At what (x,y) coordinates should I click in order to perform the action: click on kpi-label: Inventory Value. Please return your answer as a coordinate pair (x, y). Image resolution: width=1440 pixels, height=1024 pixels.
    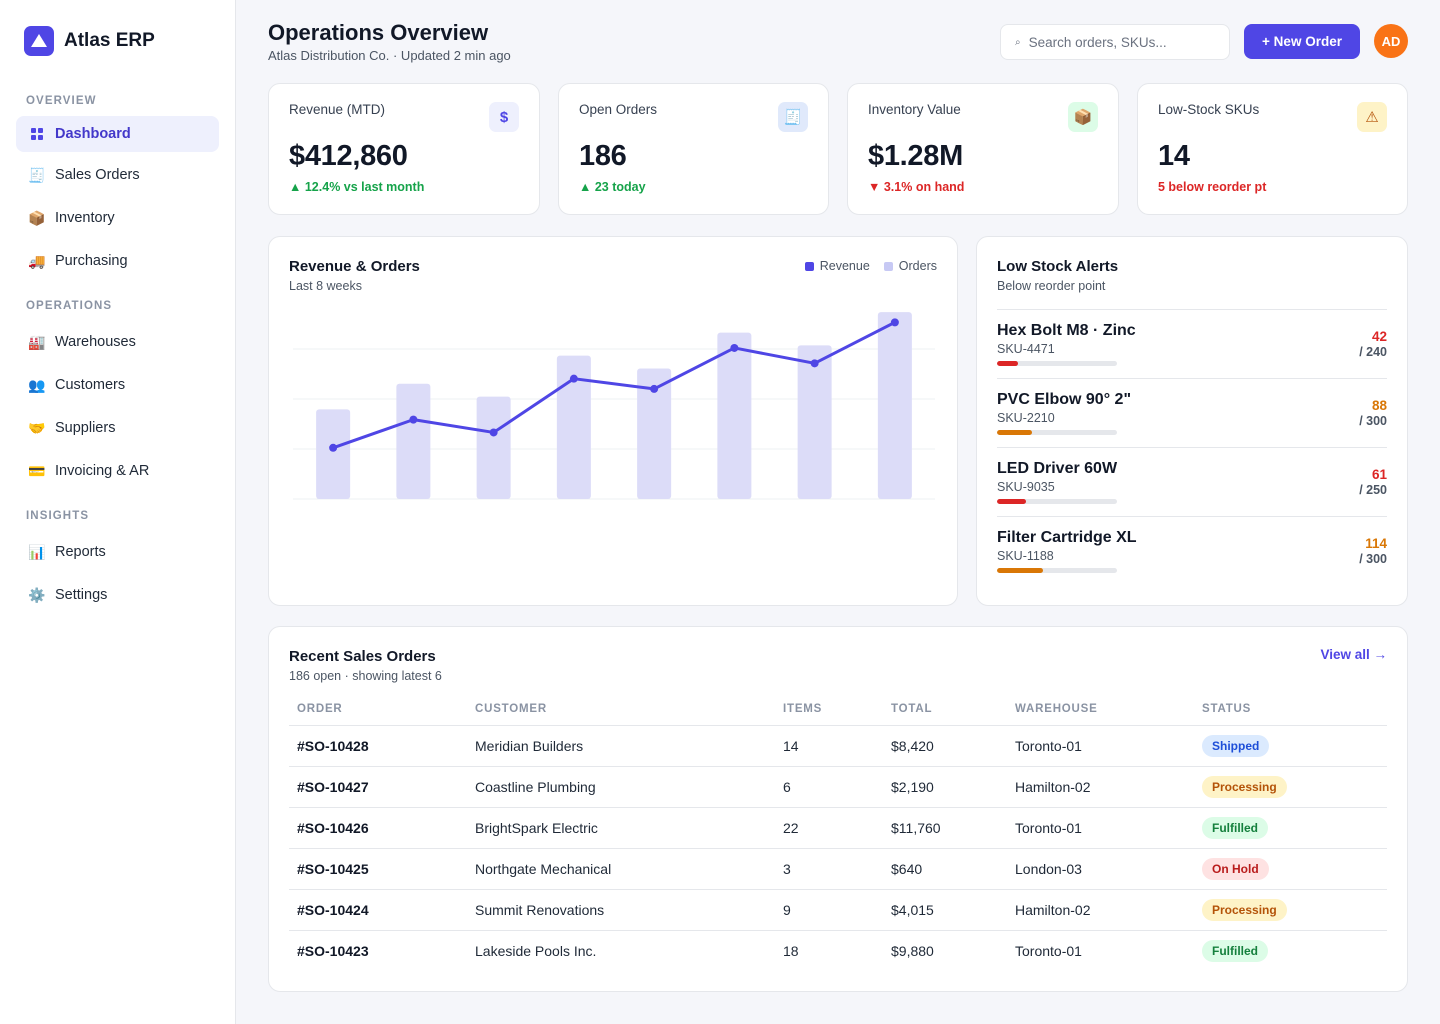
    Looking at the image, I should click on (914, 109).